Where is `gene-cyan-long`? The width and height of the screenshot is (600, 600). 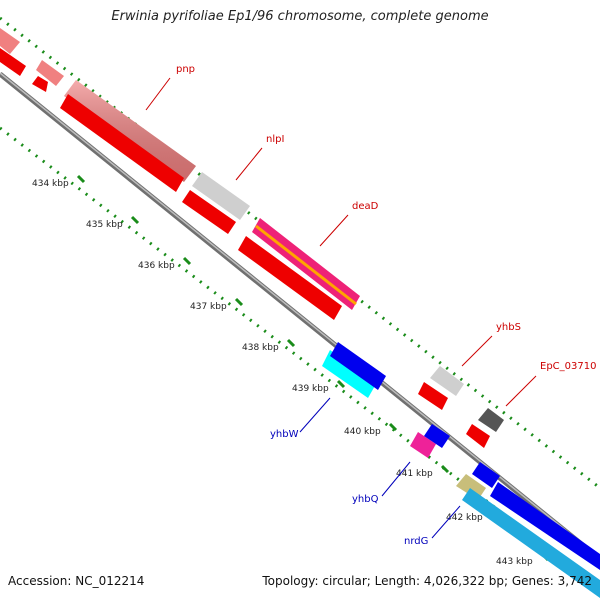
gene-cyan-long is located at coordinates (531, 543).